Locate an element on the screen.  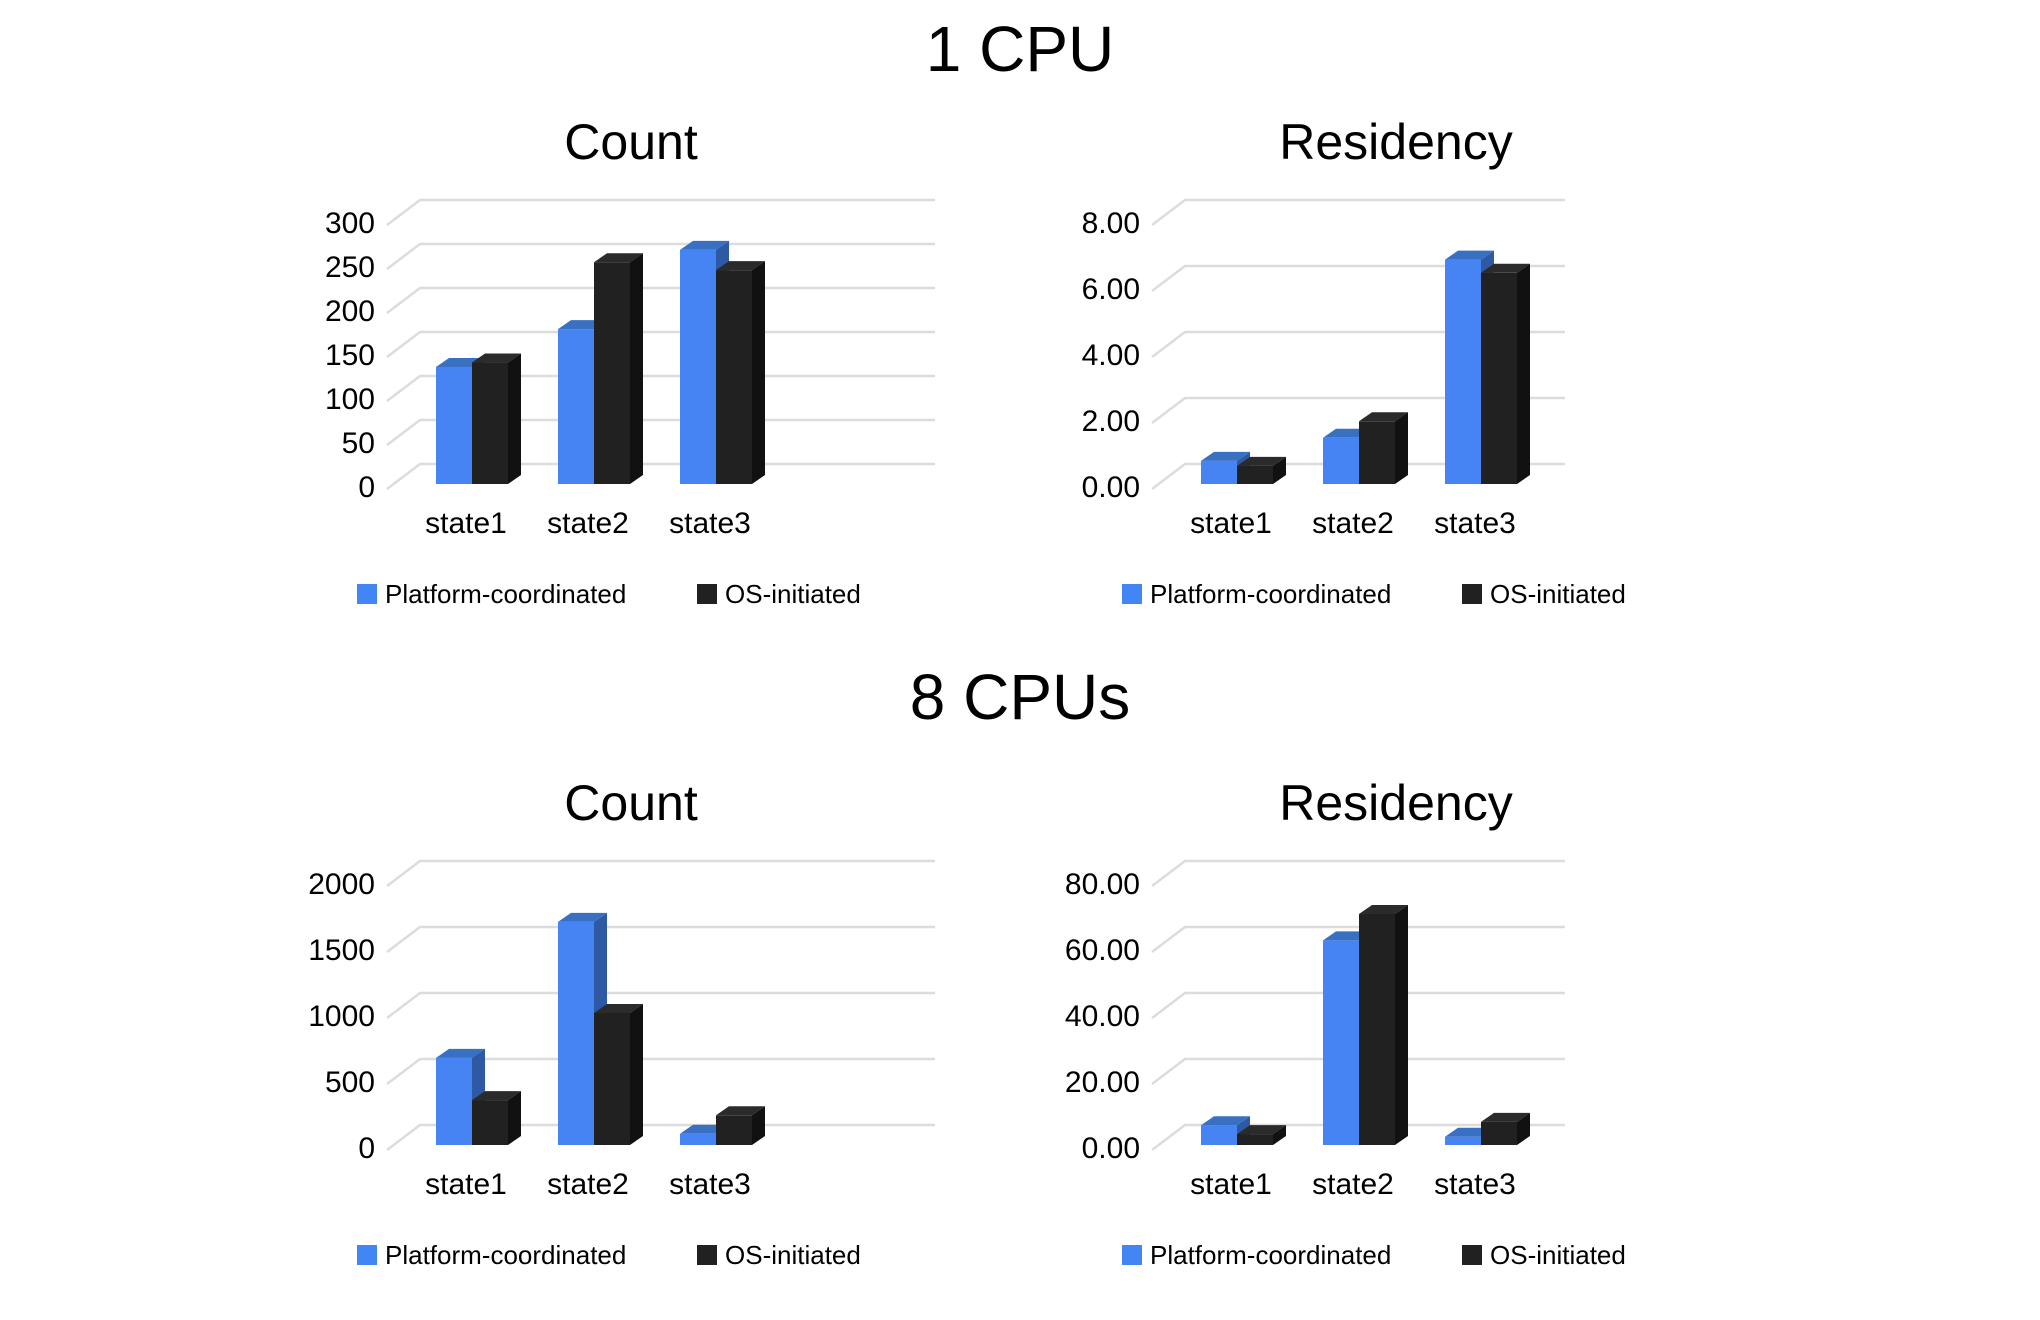
x-axis-label-state1: state1 is located at coordinates (1231, 1184).